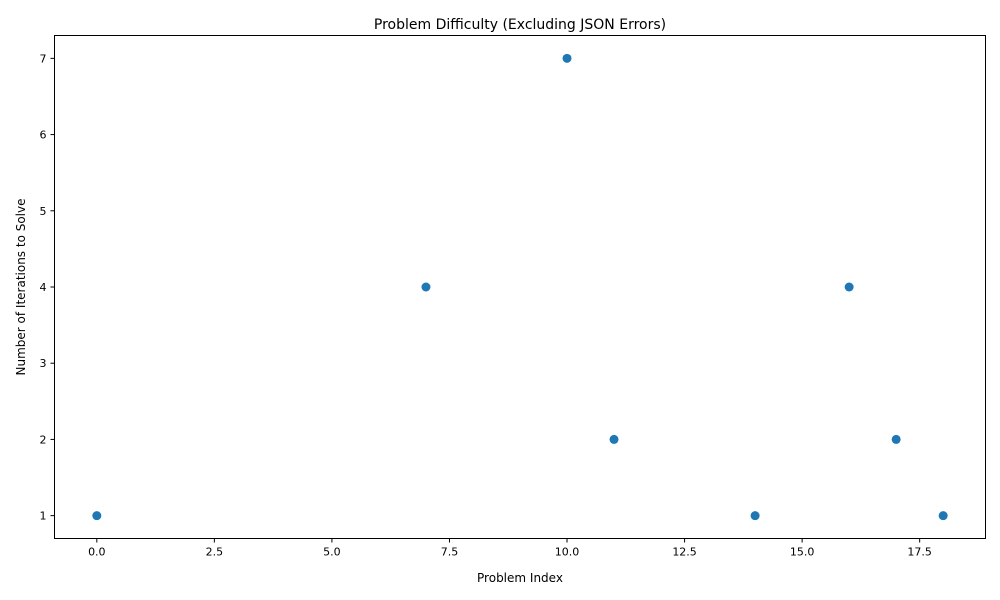  Describe the element at coordinates (567, 552) in the screenshot. I see `x-tick-label: 10.0` at that location.